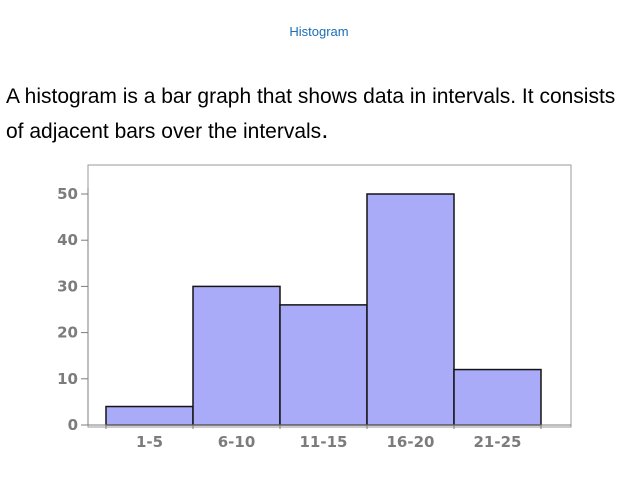 The height and width of the screenshot is (478, 638). I want to click on x-axis: 1-5 6-10 11-15 16-20 21-25, so click(329, 437).